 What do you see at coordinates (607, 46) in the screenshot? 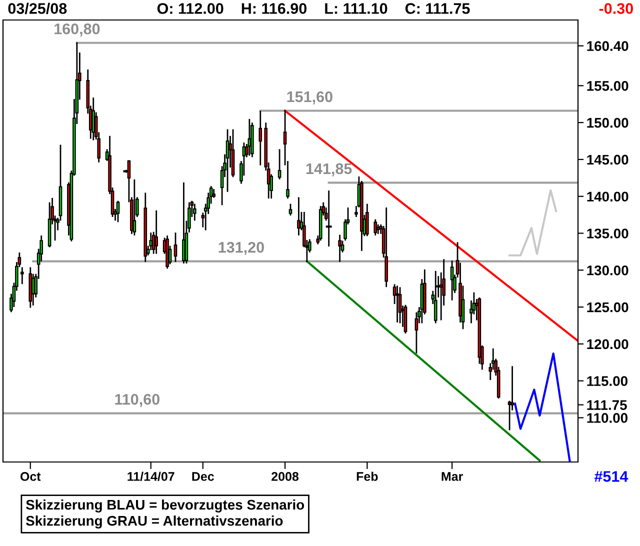
I see `y-tick-label: 160.40` at bounding box center [607, 46].